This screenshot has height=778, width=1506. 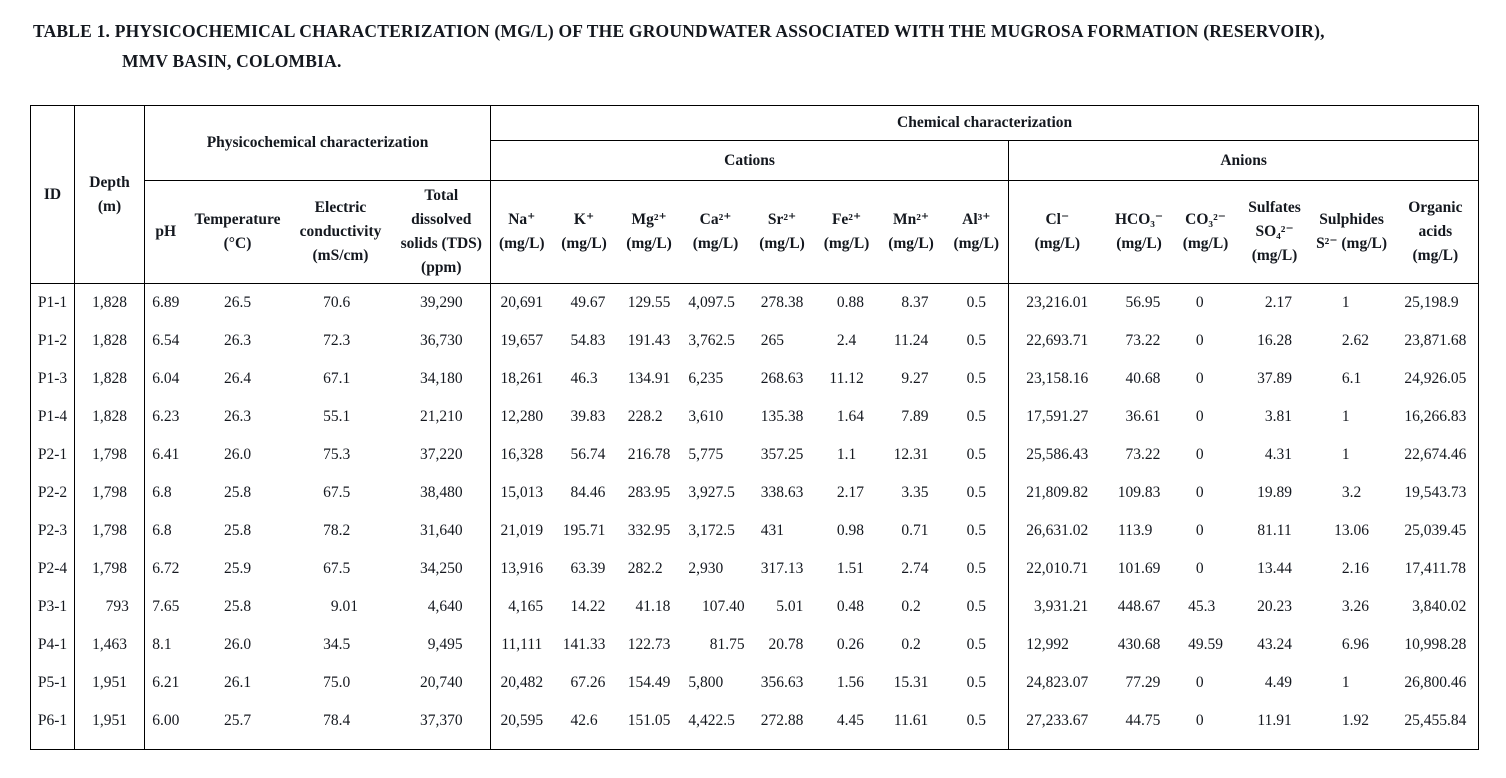 What do you see at coordinates (52, 454) in the screenshot?
I see `row-id-cell: P2-1` at bounding box center [52, 454].